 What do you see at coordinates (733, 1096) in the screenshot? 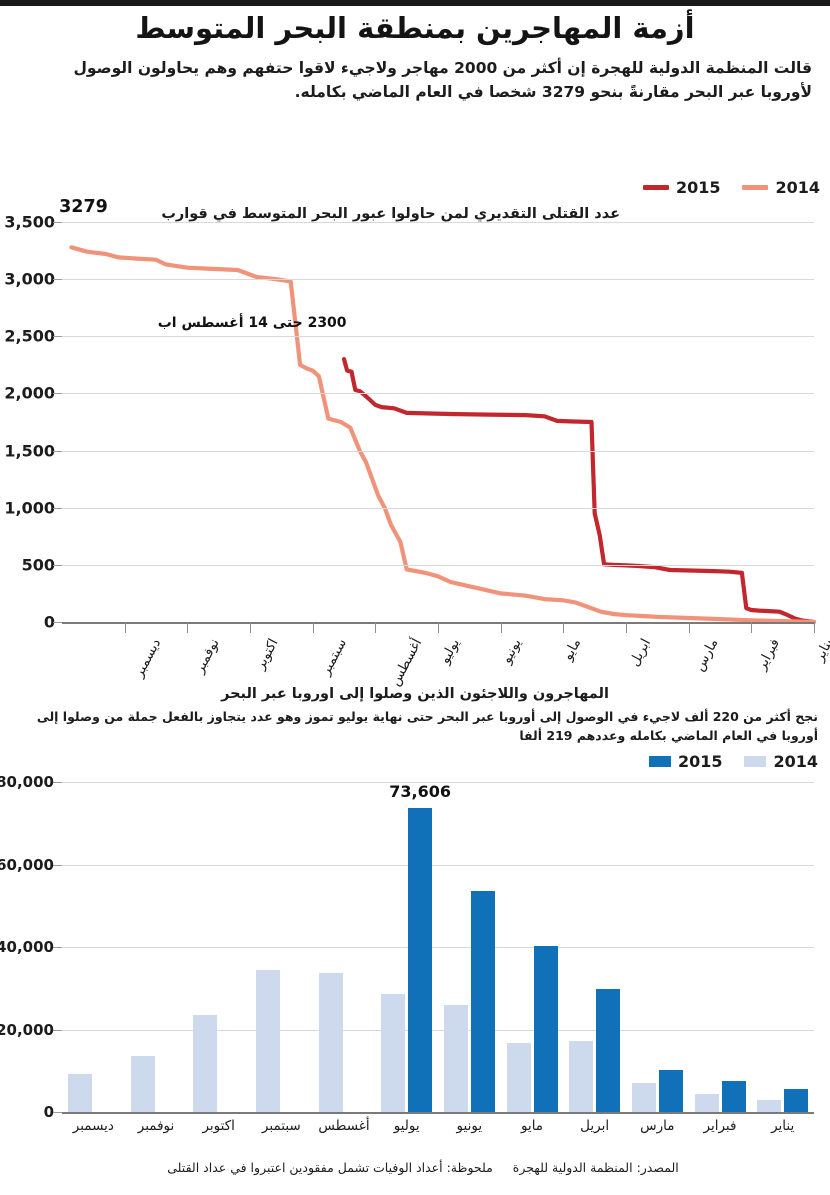
I see `bar-2015-فبراير` at bounding box center [733, 1096].